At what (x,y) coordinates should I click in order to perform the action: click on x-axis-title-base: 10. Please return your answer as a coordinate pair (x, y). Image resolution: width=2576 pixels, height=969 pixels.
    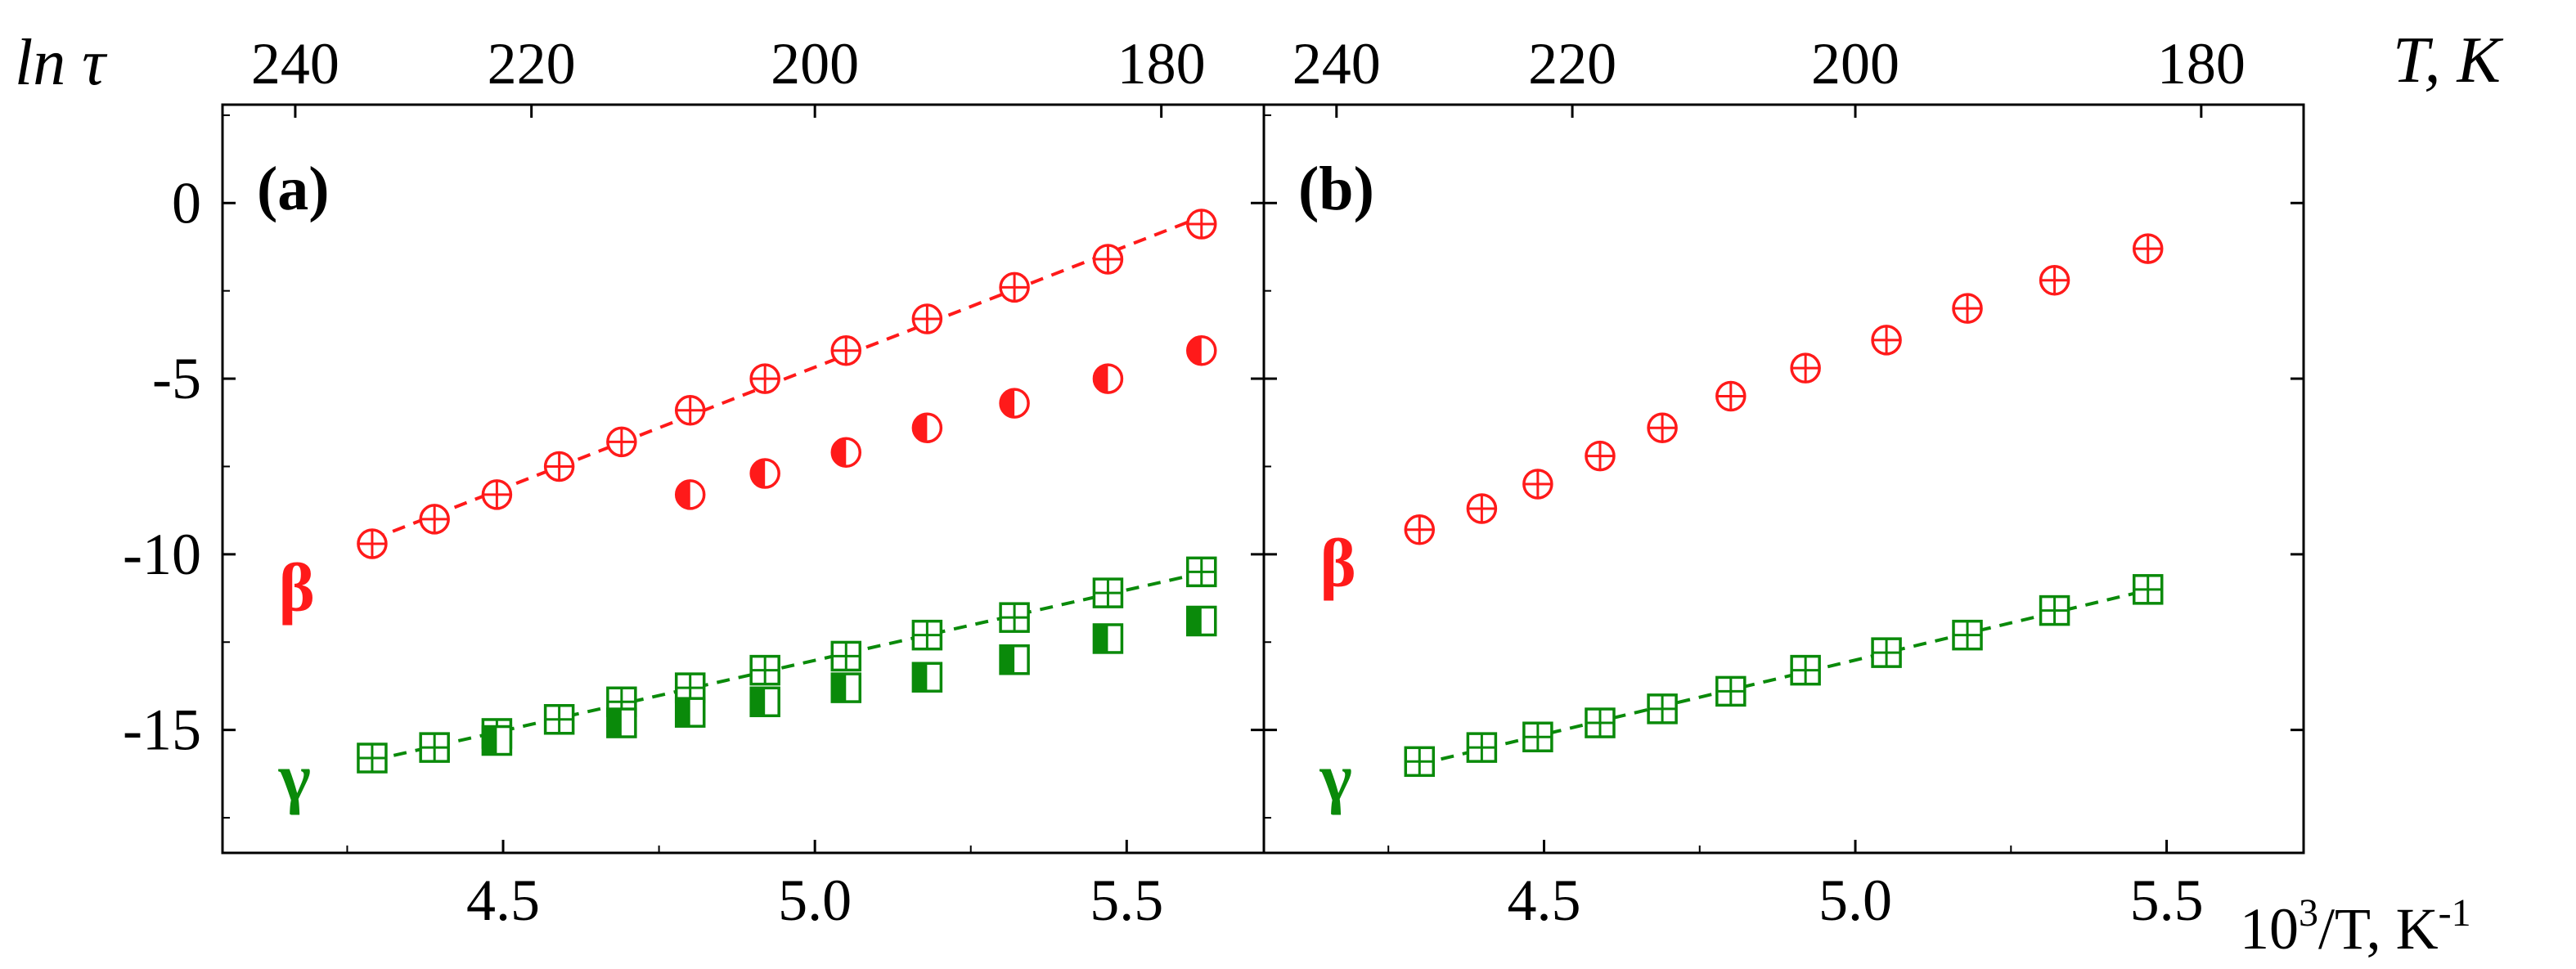
    Looking at the image, I should click on (2269, 929).